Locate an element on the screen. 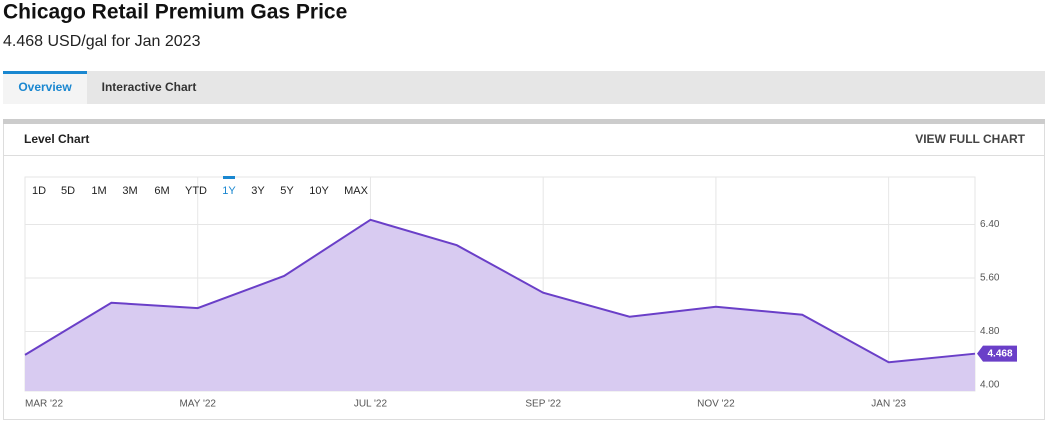  tab: Overview is located at coordinates (45, 87).